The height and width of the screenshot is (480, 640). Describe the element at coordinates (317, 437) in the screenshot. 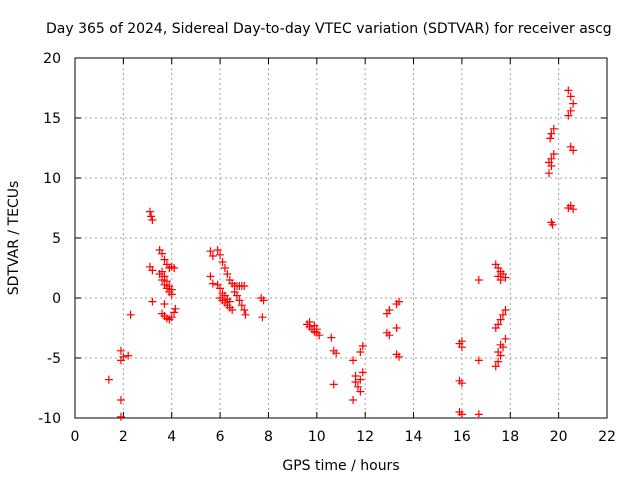

I see `x-tick-label: 10` at that location.